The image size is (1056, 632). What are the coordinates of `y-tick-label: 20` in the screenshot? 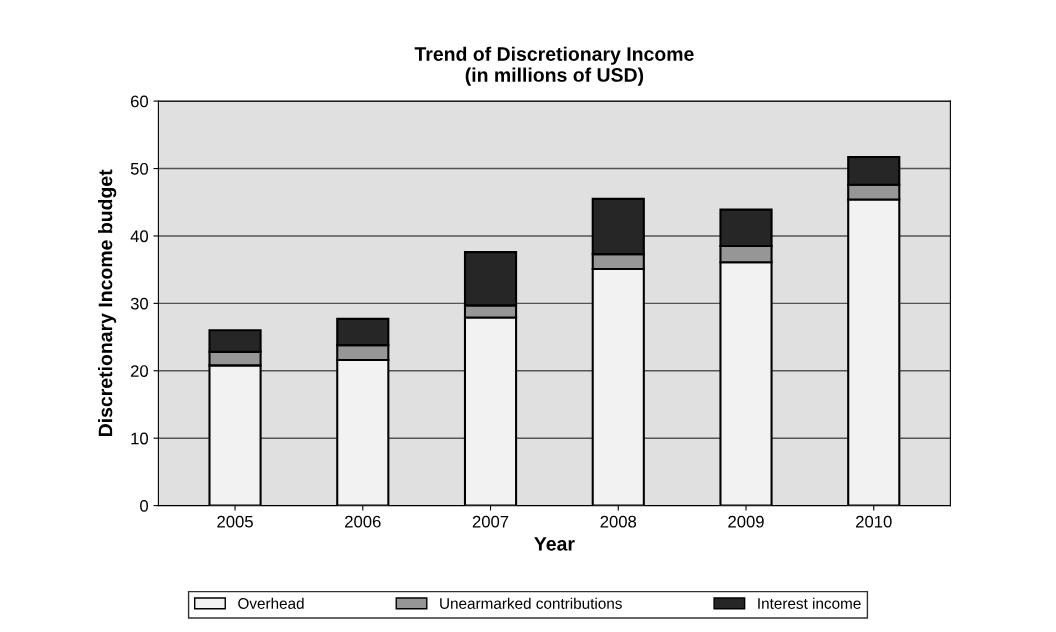 It's located at (139, 371).